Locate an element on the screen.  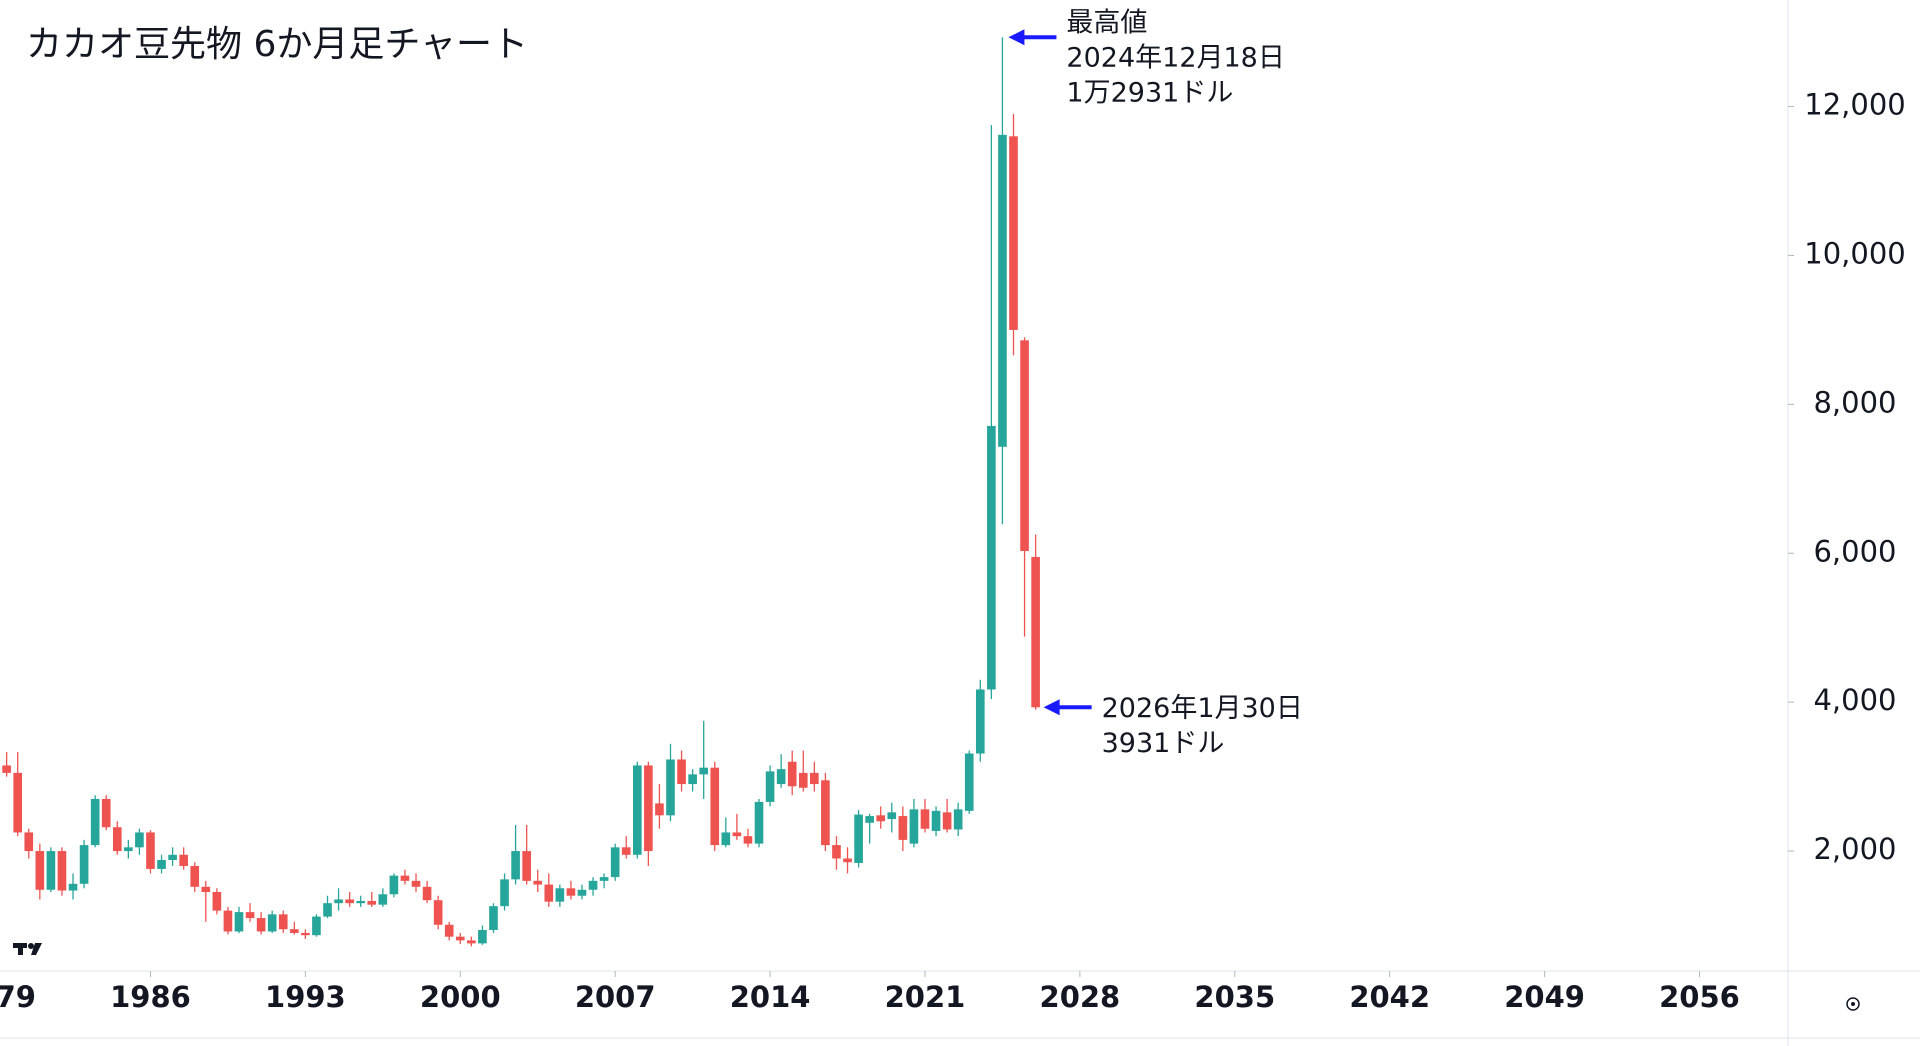
last-annotation: 2026年1月30日 is located at coordinates (1202, 708).